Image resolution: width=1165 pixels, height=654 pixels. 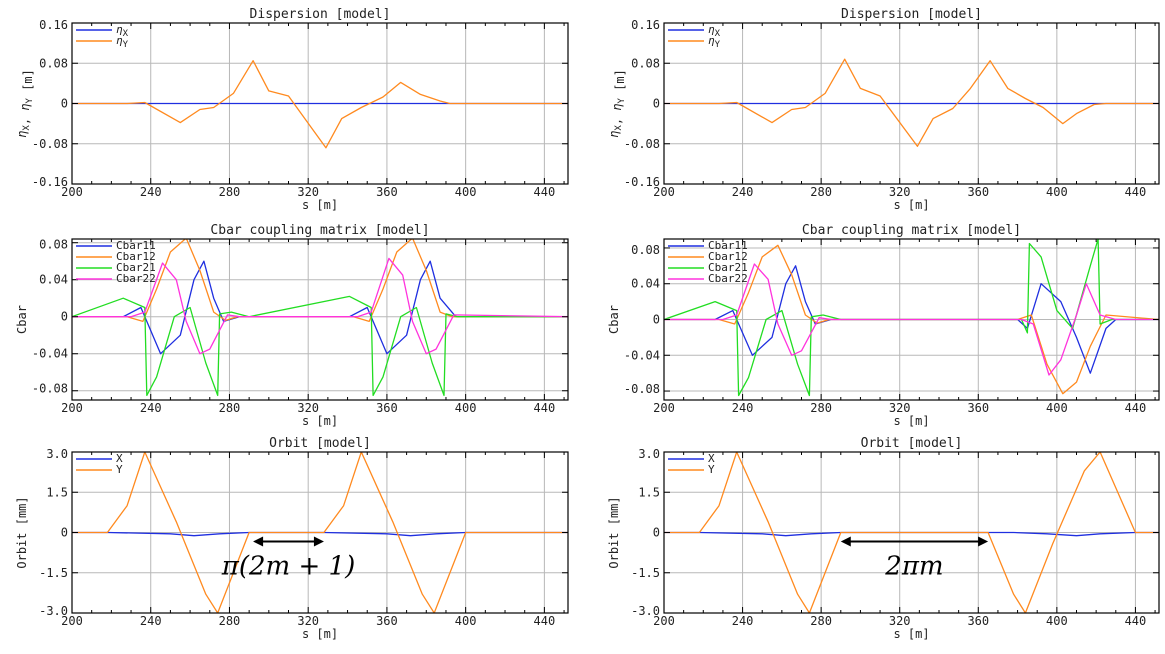 I want to click on chart-title: Dispersion [model], so click(x=911, y=14).